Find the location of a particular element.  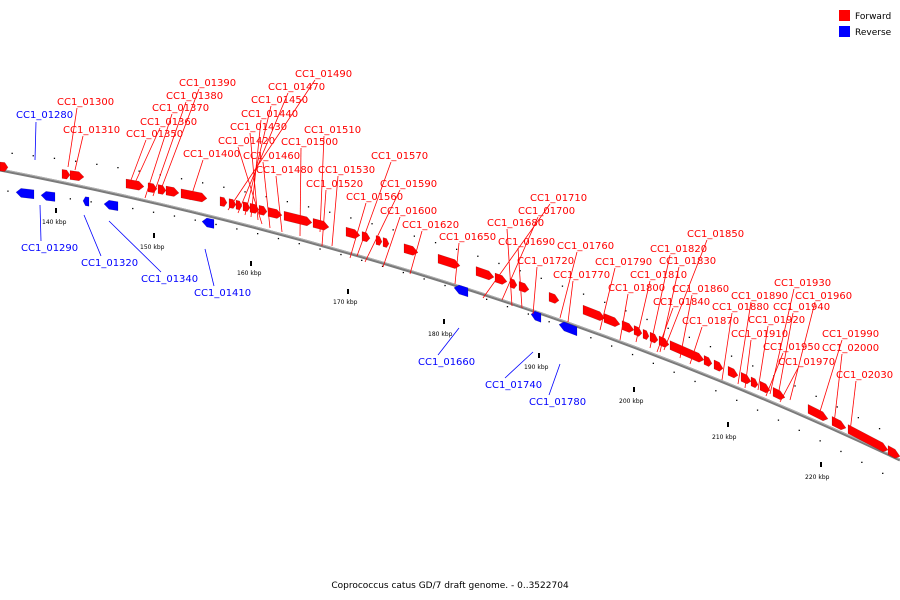

forward-gene-label: CC1_01720 is located at coordinates (545, 261).